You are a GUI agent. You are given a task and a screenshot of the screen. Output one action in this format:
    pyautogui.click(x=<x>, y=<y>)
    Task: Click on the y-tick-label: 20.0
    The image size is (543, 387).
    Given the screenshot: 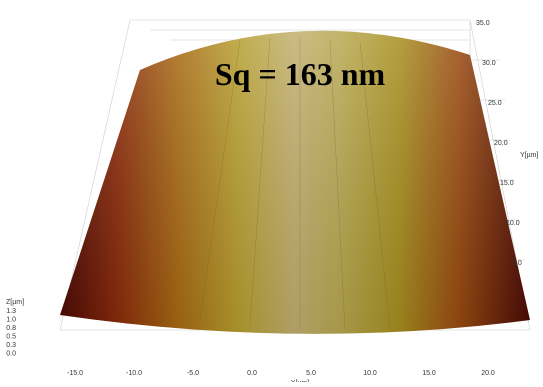 What is the action you would take?
    pyautogui.click(x=501, y=143)
    